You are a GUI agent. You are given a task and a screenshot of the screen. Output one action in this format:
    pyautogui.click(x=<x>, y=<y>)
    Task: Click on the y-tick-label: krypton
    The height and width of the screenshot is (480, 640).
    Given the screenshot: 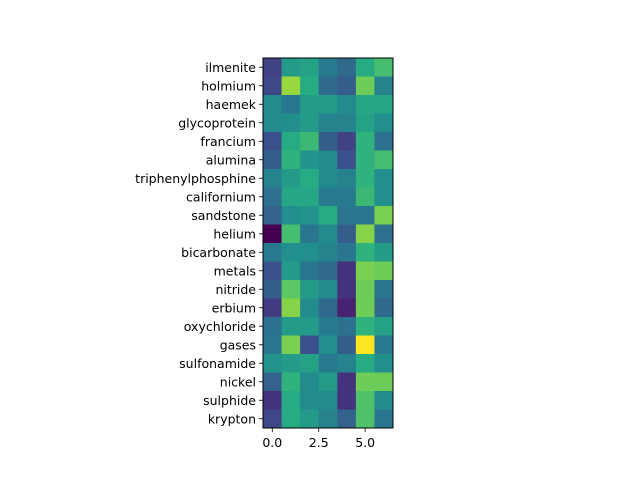 What is the action you would take?
    pyautogui.click(x=232, y=418)
    